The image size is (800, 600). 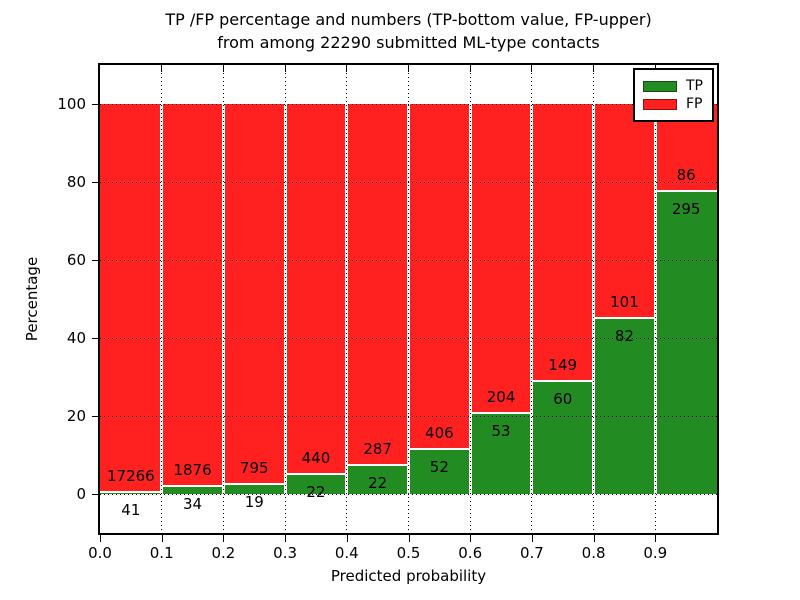 What do you see at coordinates (76, 338) in the screenshot?
I see `y-tick-label: 40` at bounding box center [76, 338].